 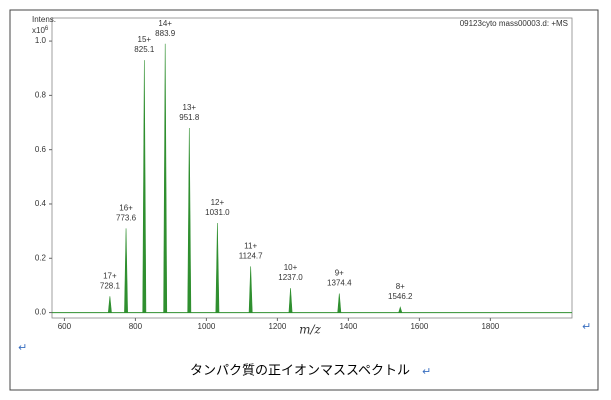 I want to click on peak-charge-label: 11+, so click(x=250, y=246).